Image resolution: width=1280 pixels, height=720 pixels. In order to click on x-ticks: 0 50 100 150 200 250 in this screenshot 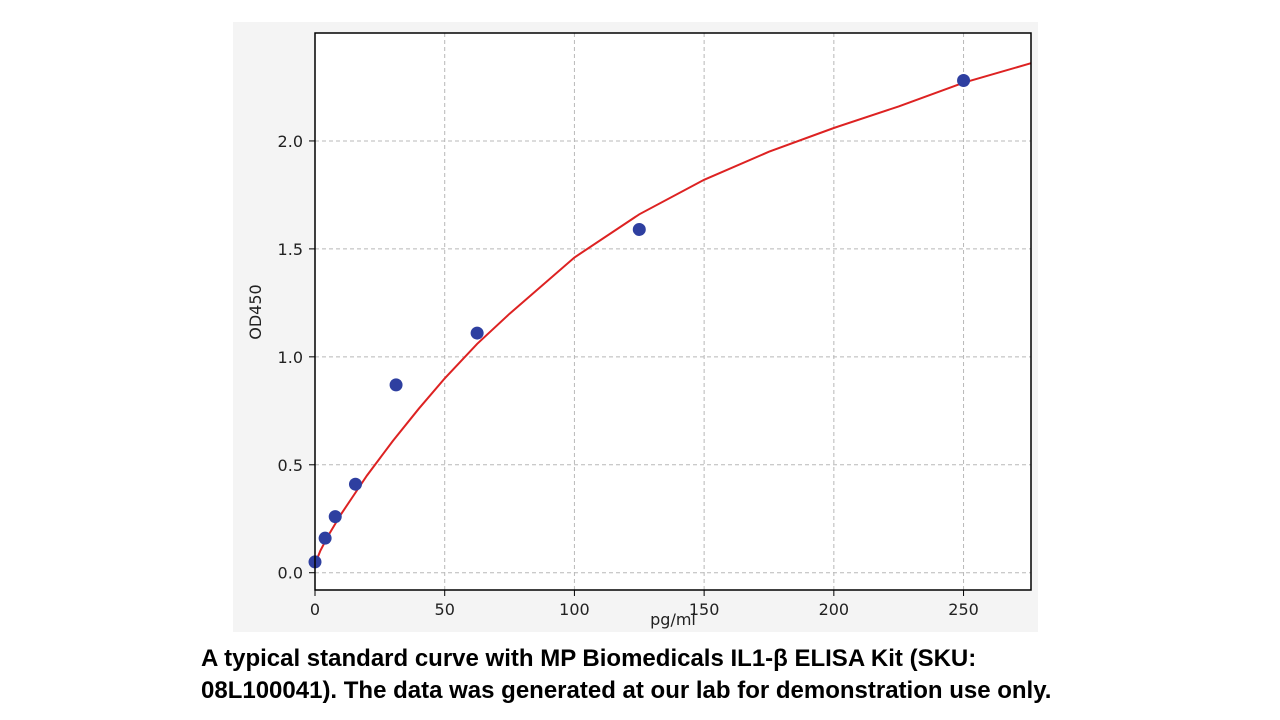, I will do `click(644, 604)`.